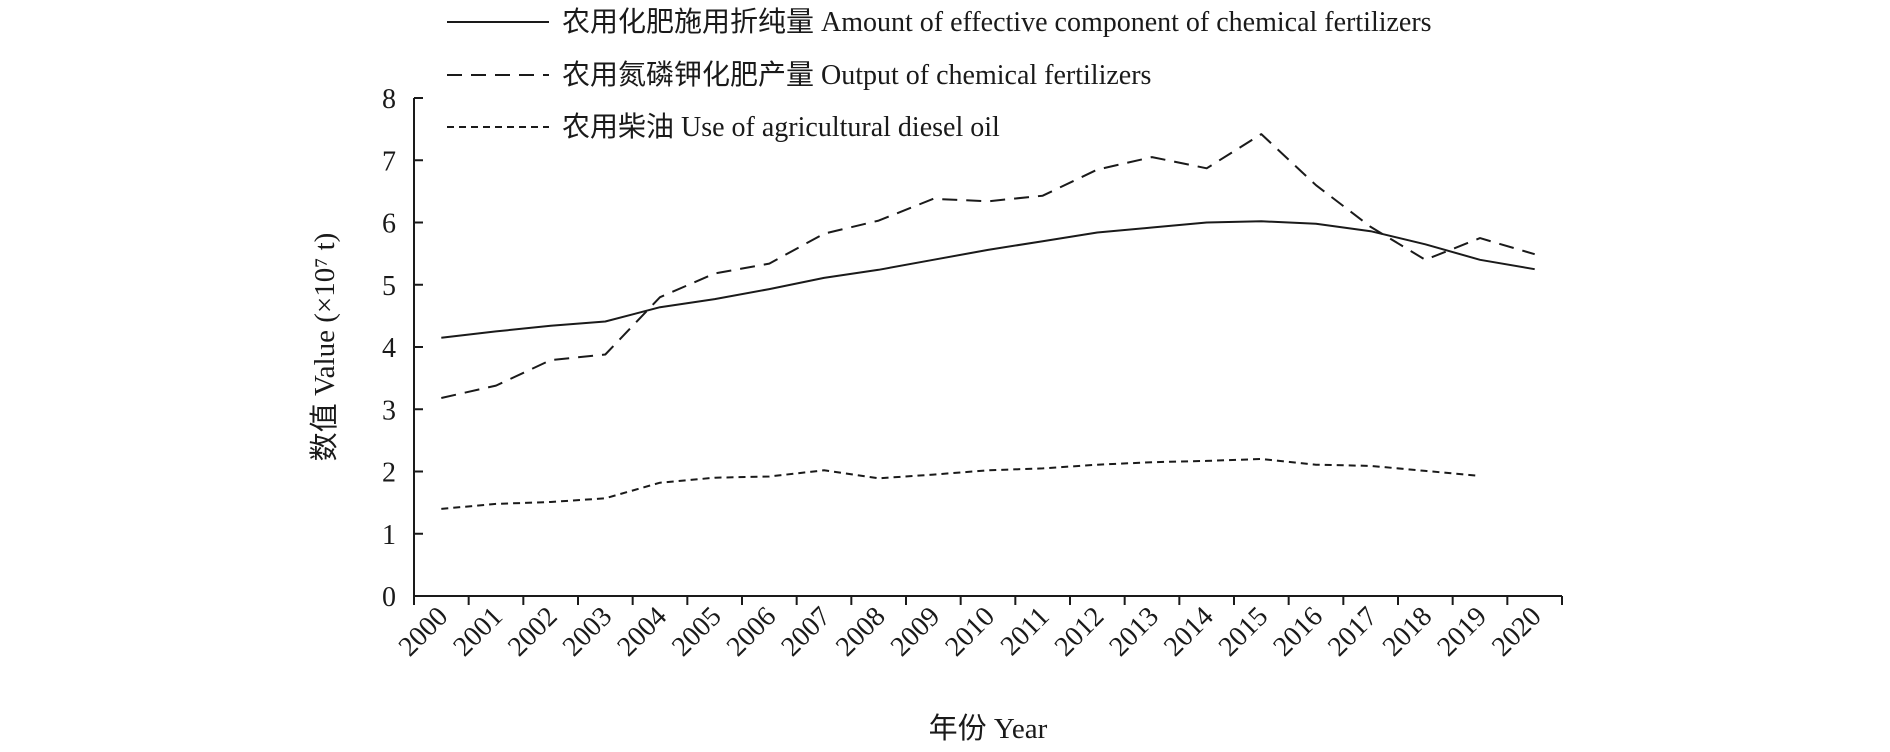 This screenshot has width=1890, height=752. Describe the element at coordinates (389, 597) in the screenshot. I see `y-tick-label: 0` at that location.